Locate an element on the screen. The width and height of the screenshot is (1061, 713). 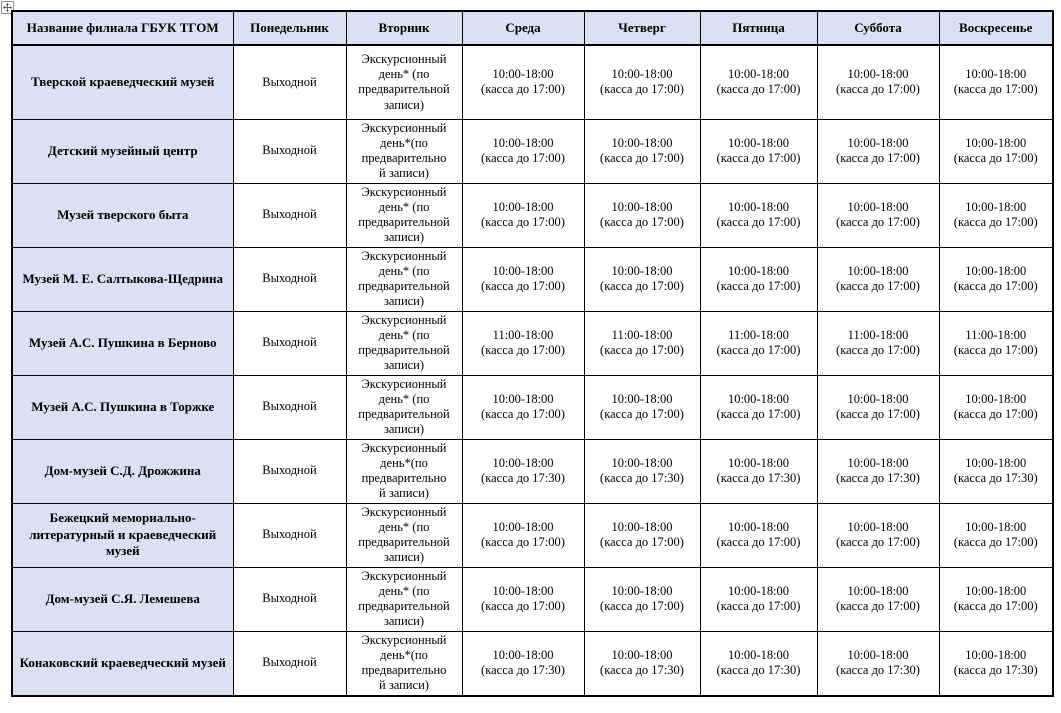
museum-name-cell: Дом-музей С.Д. Дрожжина is located at coordinates (122, 471).